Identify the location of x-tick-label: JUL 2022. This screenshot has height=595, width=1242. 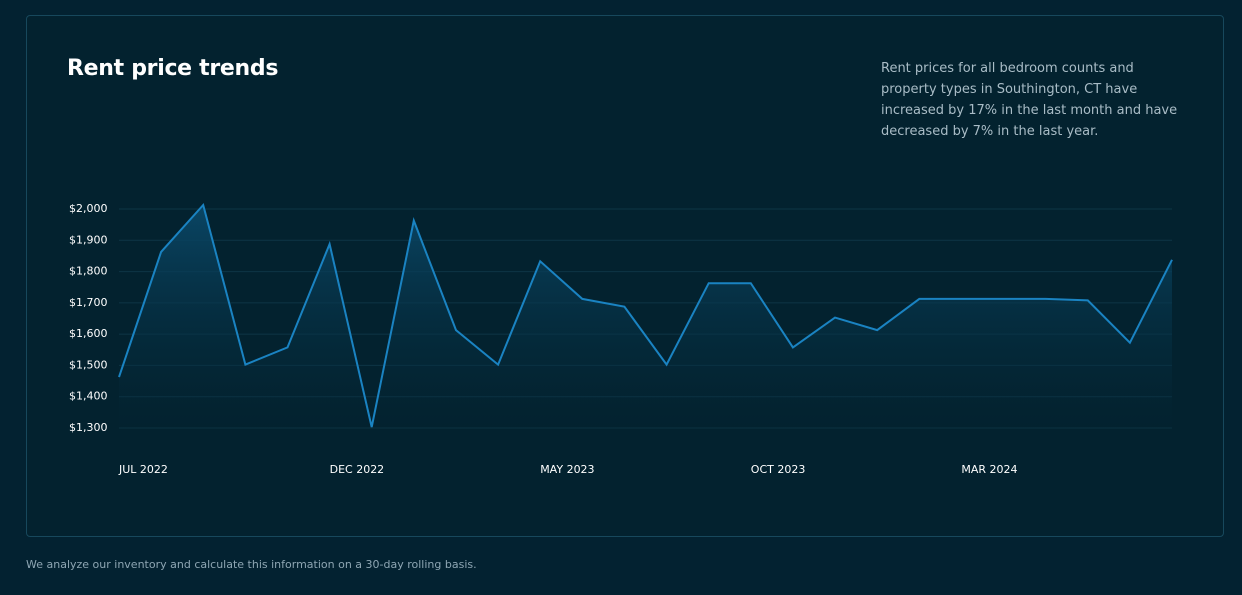
(143, 469).